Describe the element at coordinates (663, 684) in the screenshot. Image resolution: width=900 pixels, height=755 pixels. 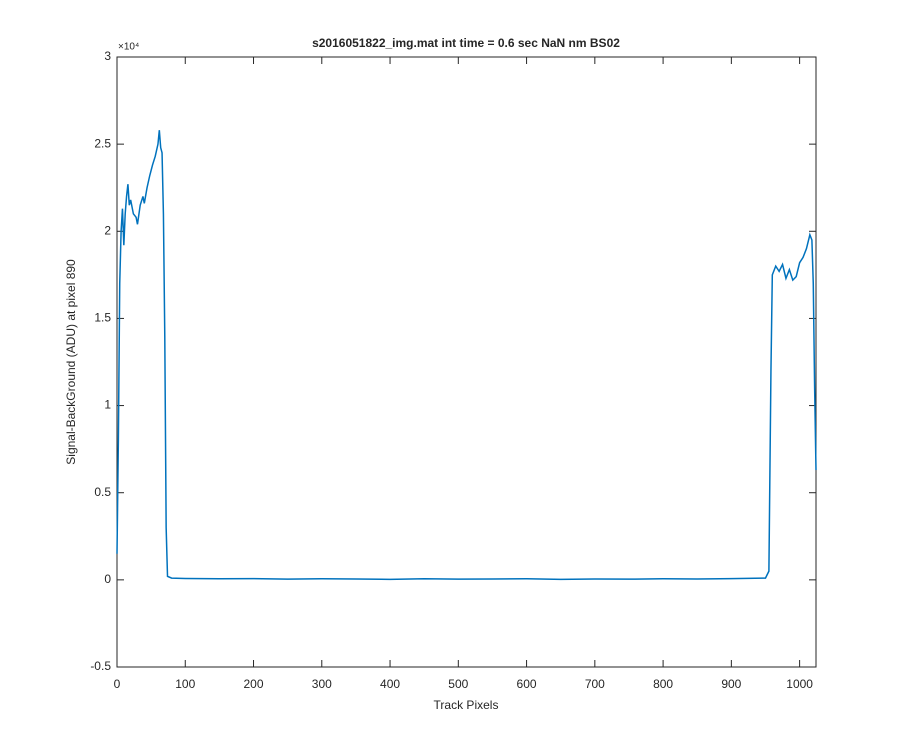
I see `x-tick-label: 800` at that location.